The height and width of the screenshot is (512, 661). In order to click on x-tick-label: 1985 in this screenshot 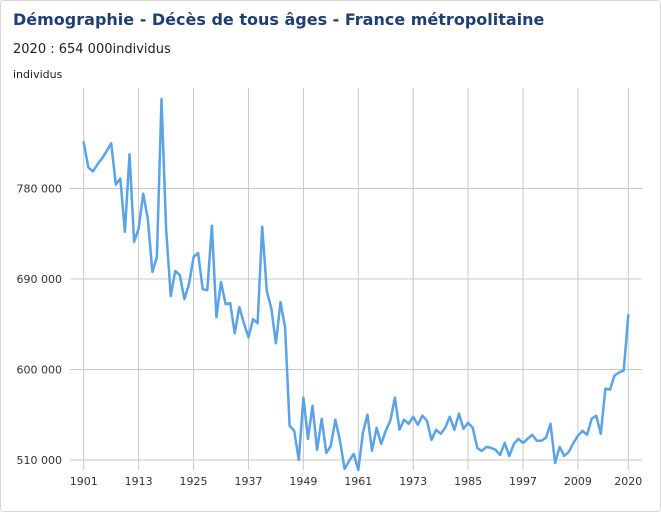, I will do `click(468, 481)`.